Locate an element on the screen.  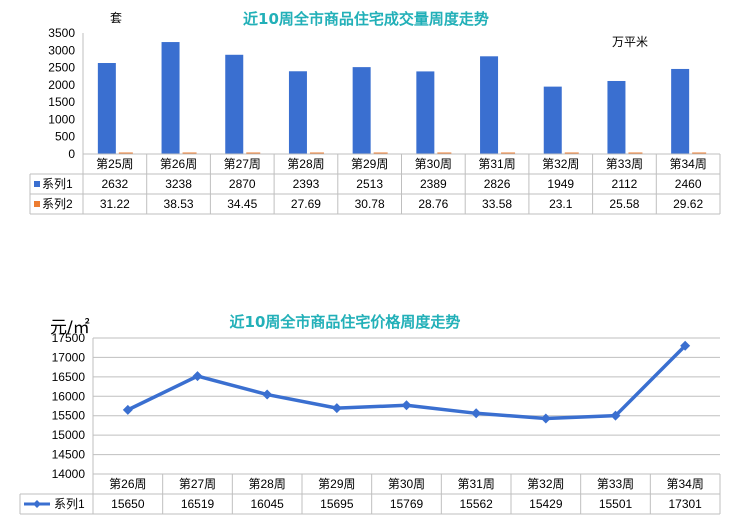
chart1-data-label: 31.22 is located at coordinates (115, 204).